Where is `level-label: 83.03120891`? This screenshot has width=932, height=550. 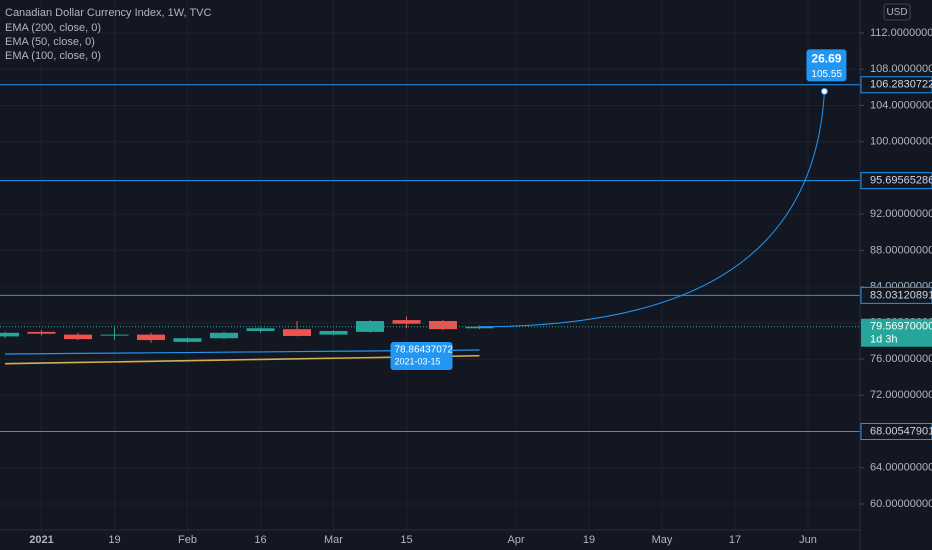 level-label: 83.03120891 is located at coordinates (901, 295).